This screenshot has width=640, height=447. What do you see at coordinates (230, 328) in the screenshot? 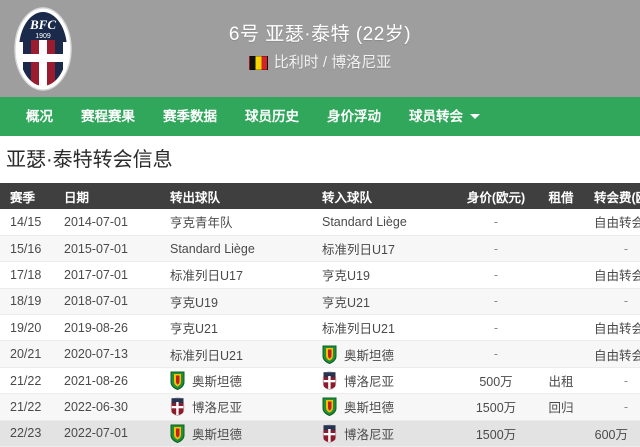
I see `cell-from-club: 亨克U21` at bounding box center [230, 328].